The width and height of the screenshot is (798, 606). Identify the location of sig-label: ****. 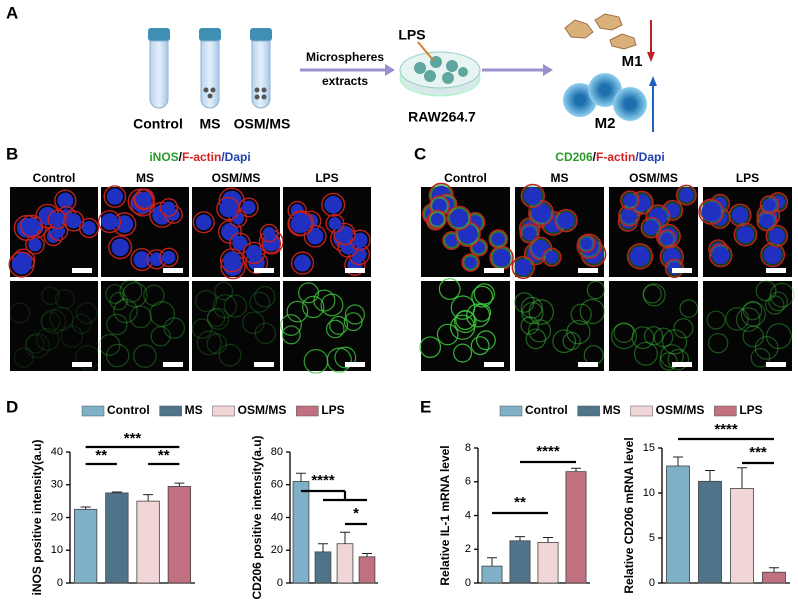
(548, 451).